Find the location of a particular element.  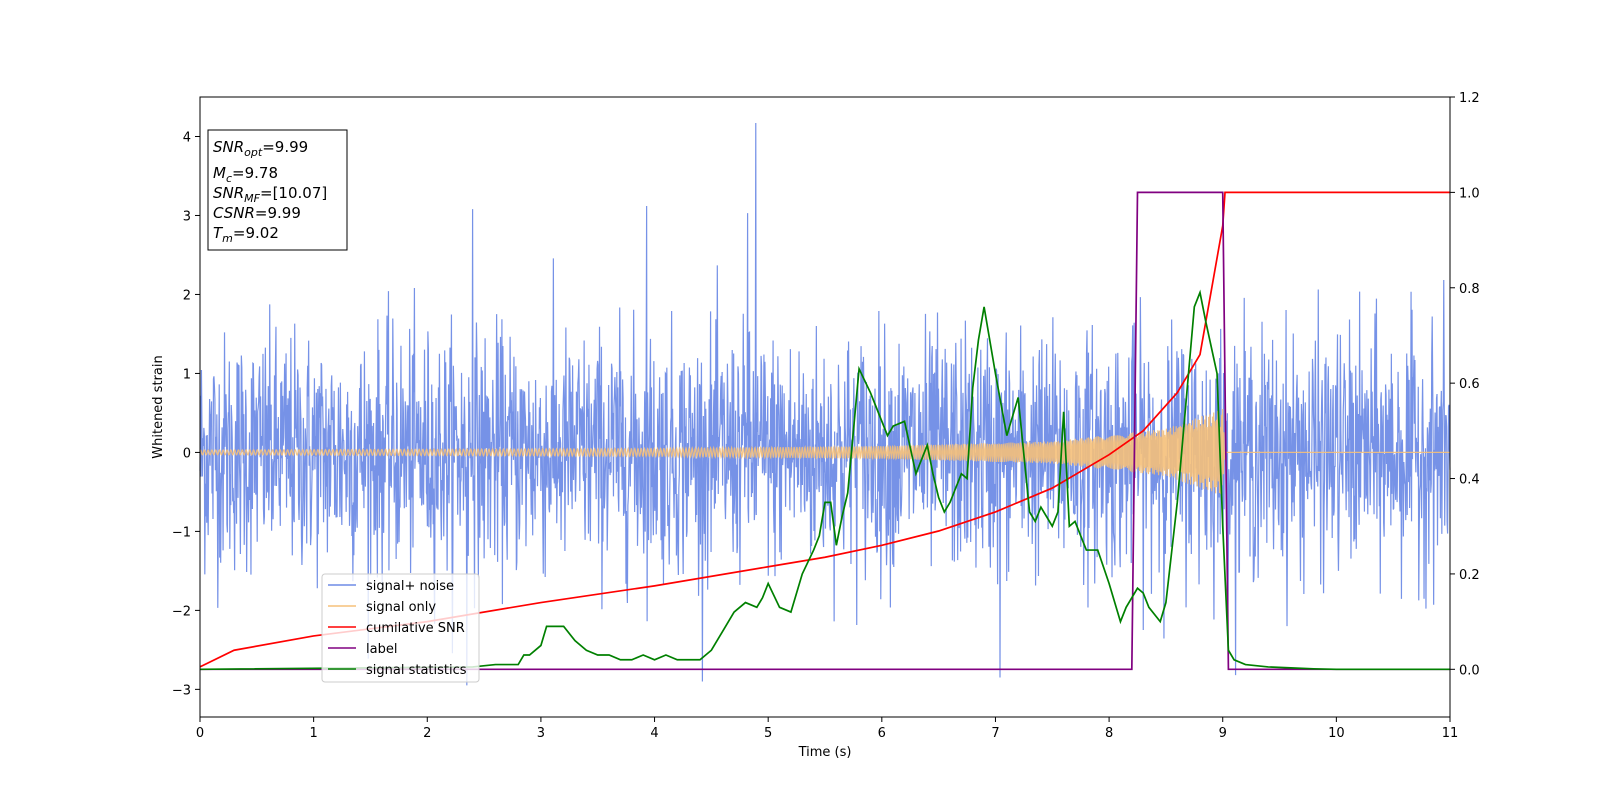

x-tick-label: 10 is located at coordinates (1336, 733).